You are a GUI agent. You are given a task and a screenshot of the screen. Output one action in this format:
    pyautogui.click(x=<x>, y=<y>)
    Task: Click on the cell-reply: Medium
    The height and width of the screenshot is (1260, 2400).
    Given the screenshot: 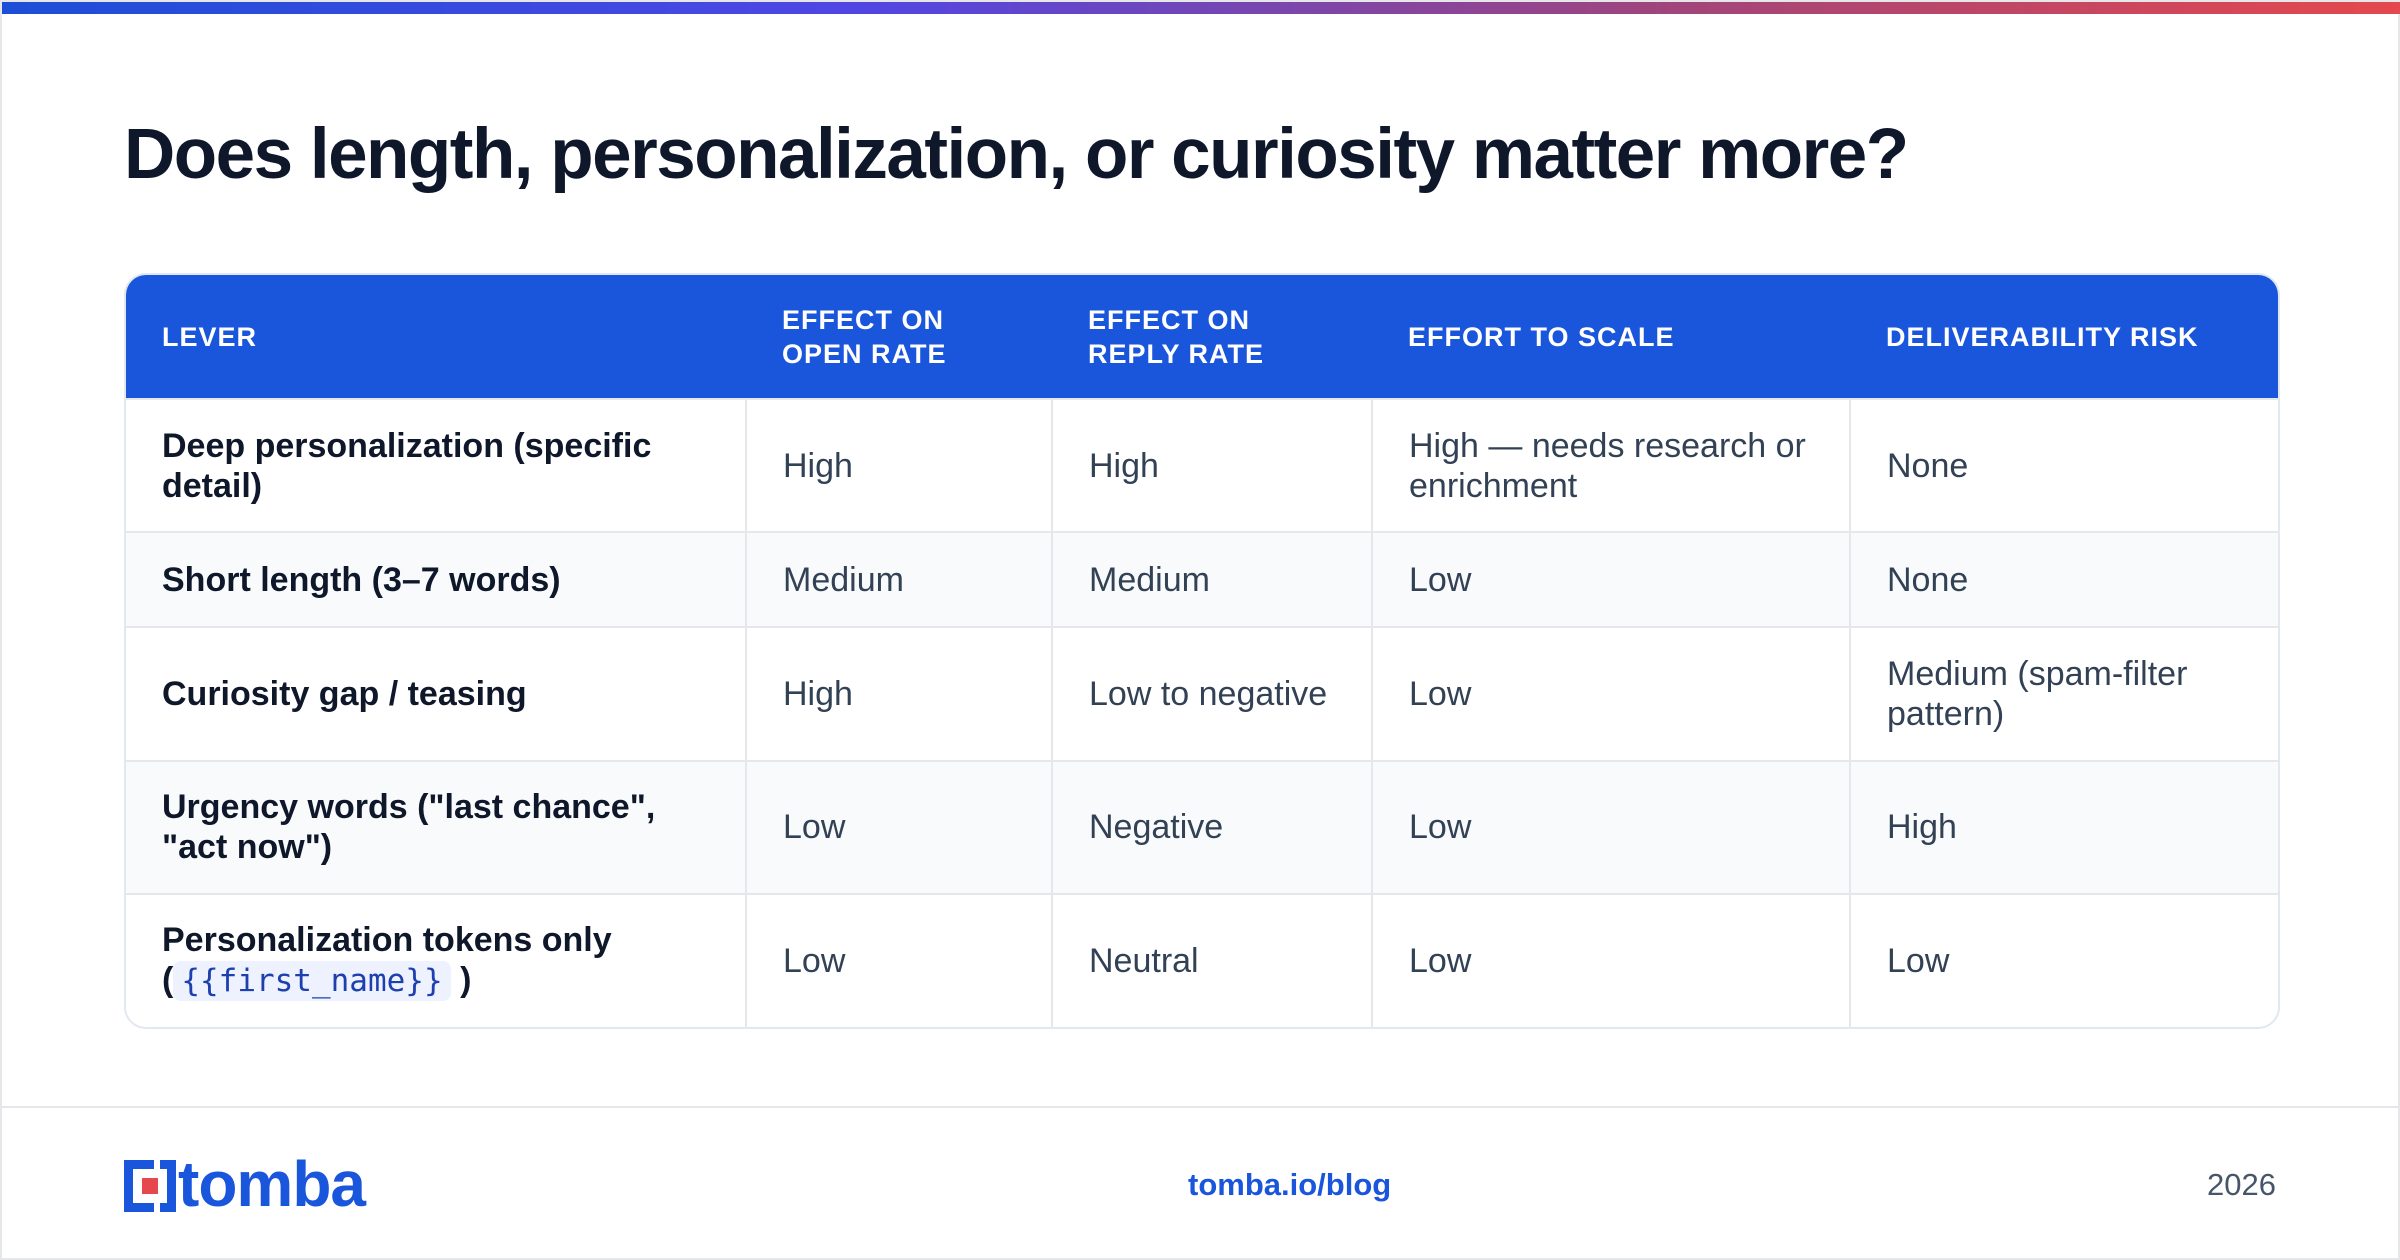 What is the action you would take?
    pyautogui.click(x=1211, y=579)
    